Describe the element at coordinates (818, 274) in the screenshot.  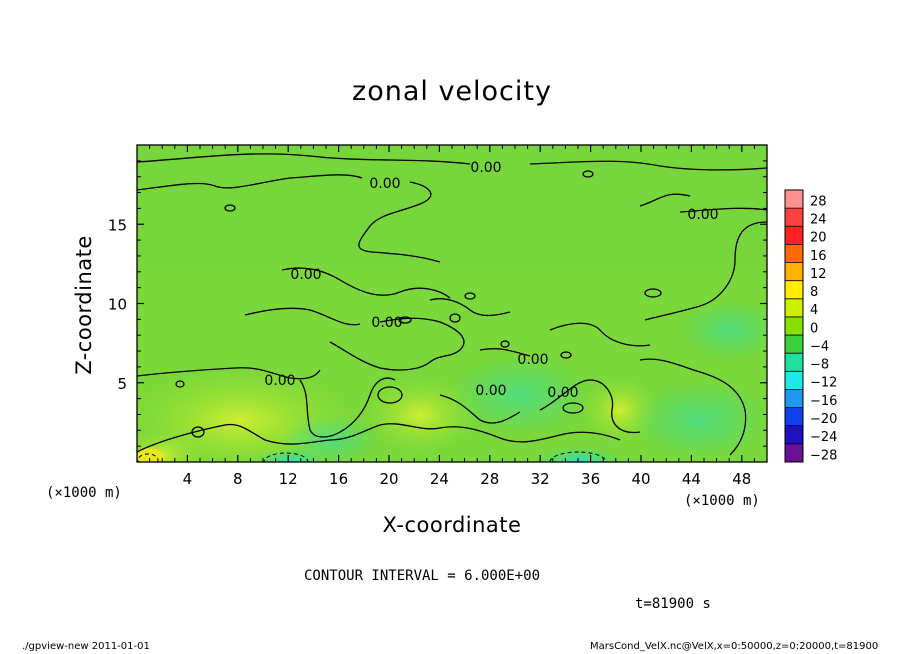
I see `colorbar-label: 12` at that location.